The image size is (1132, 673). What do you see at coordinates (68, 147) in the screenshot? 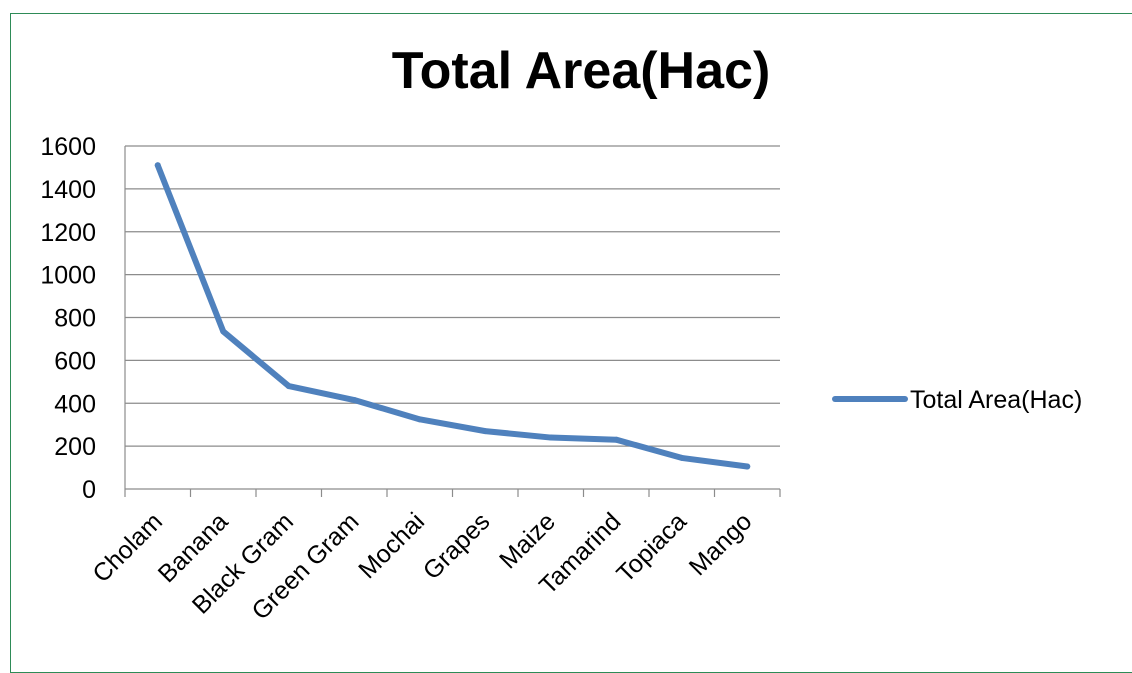
I see `y-tick-label: 1600` at bounding box center [68, 147].